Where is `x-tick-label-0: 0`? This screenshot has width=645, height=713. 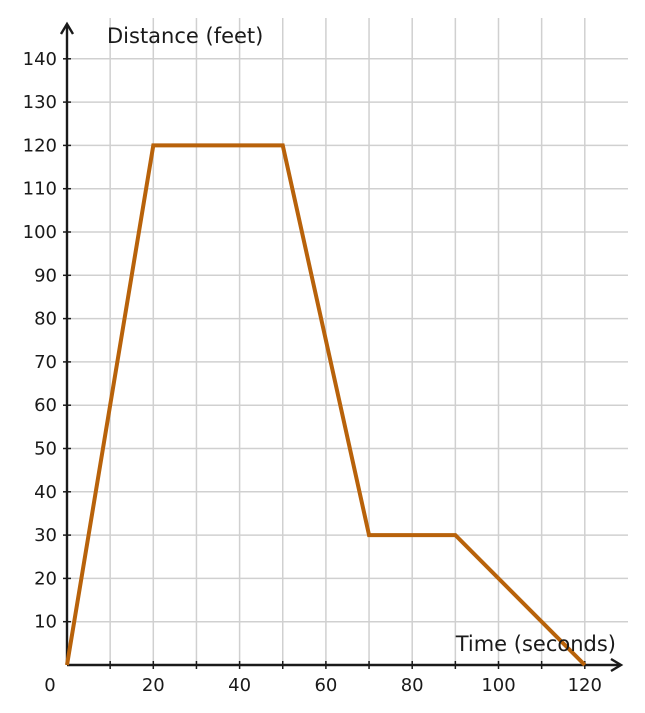 x-tick-label-0: 0 is located at coordinates (49, 685).